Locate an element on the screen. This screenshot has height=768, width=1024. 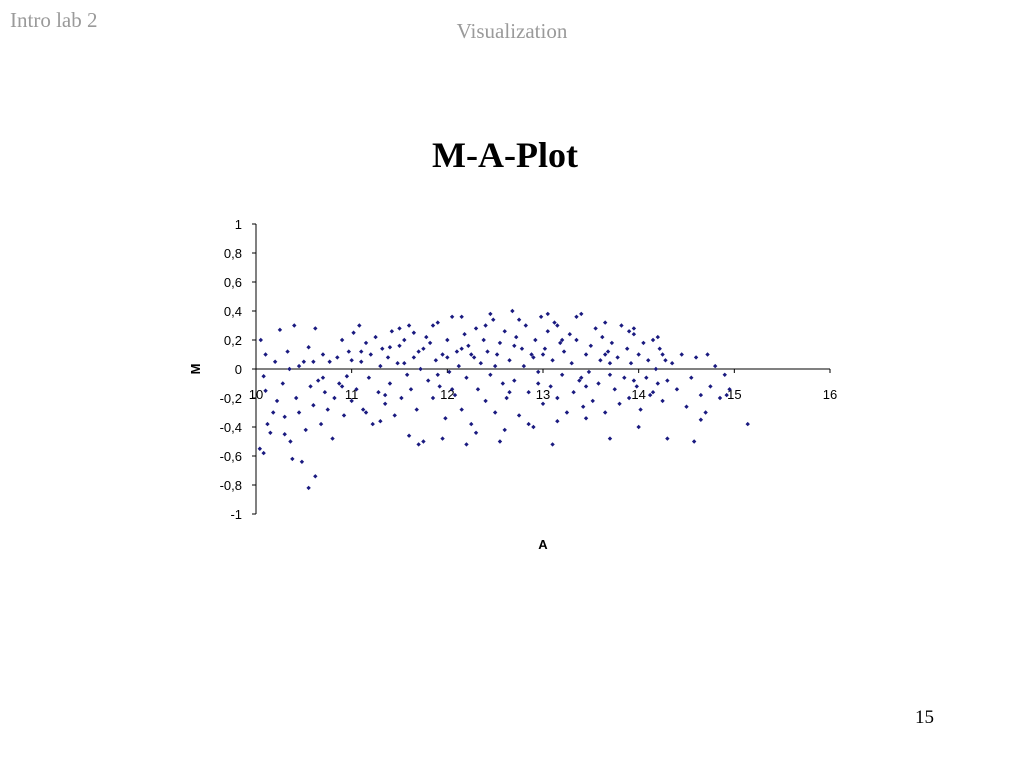
slide-title: M-A-Plot is located at coordinates (505, 155).